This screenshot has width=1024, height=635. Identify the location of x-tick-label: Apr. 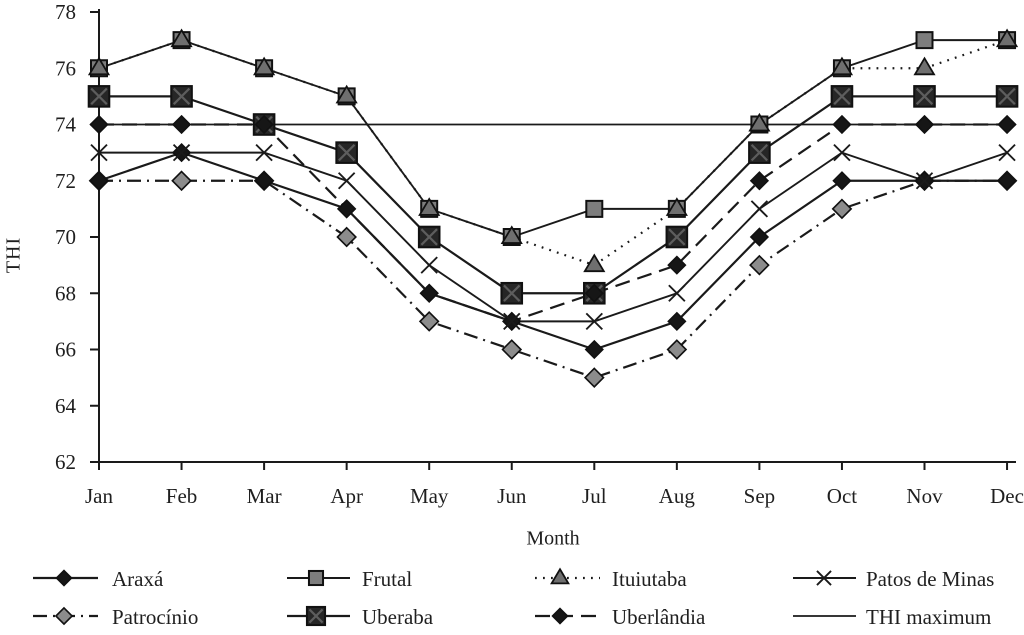
(346, 496).